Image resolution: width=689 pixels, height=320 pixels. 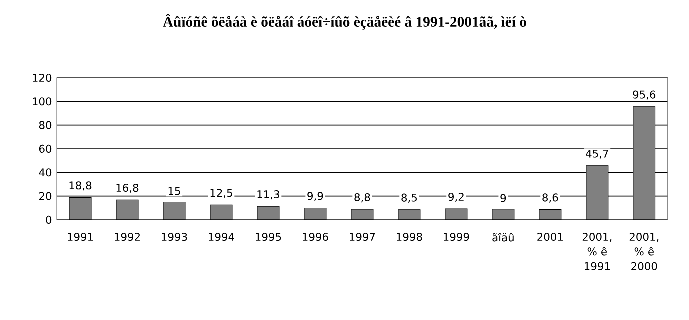 I want to click on data-label: 95,6, so click(x=644, y=95).